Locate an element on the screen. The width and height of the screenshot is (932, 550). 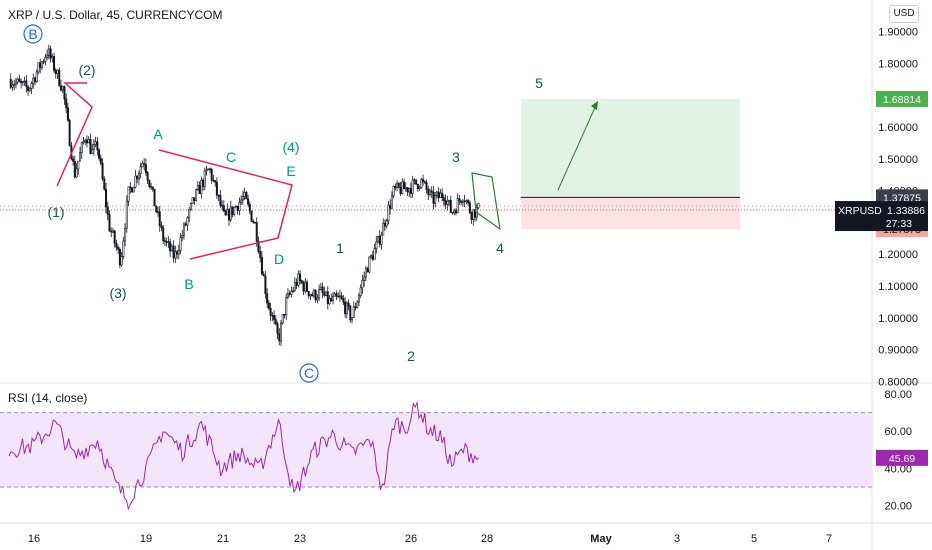
target-label: 1.68814 is located at coordinates (902, 100).